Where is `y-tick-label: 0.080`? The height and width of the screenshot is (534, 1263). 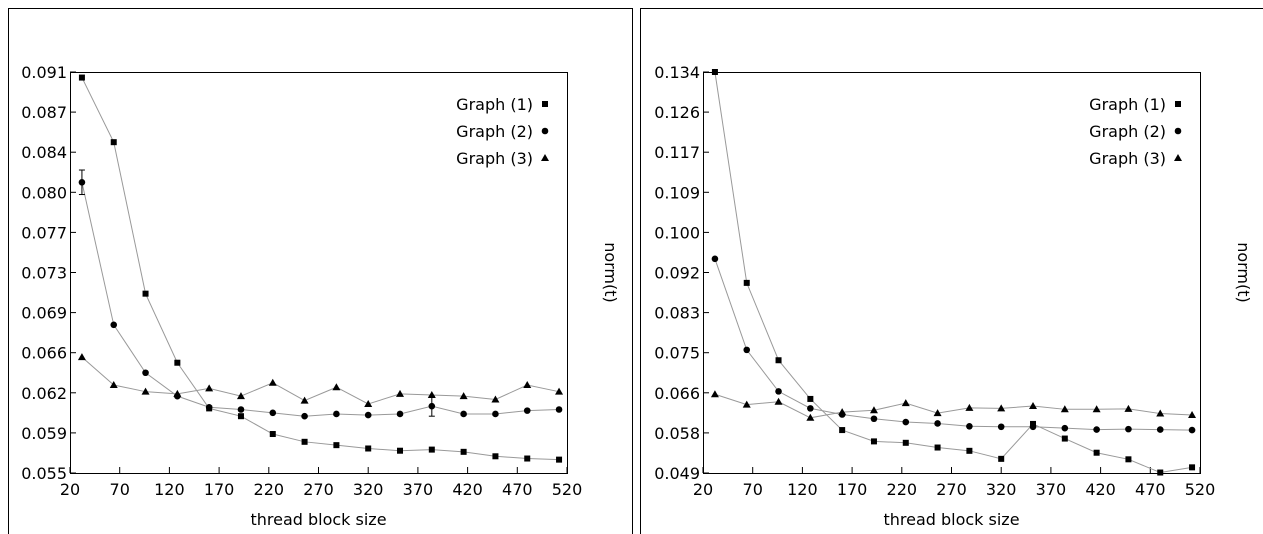 y-tick-label: 0.080 is located at coordinates (44, 192).